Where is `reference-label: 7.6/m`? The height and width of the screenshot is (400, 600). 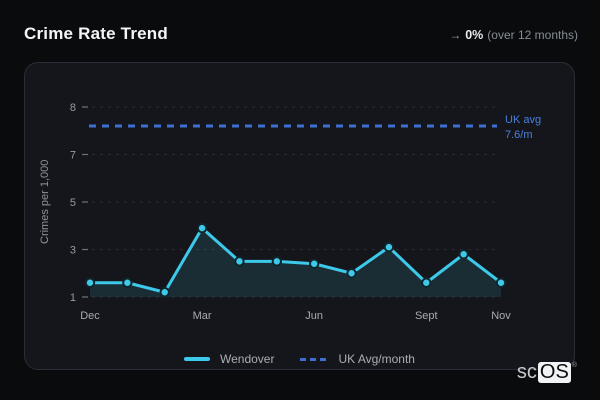 reference-label: 7.6/m is located at coordinates (519, 135).